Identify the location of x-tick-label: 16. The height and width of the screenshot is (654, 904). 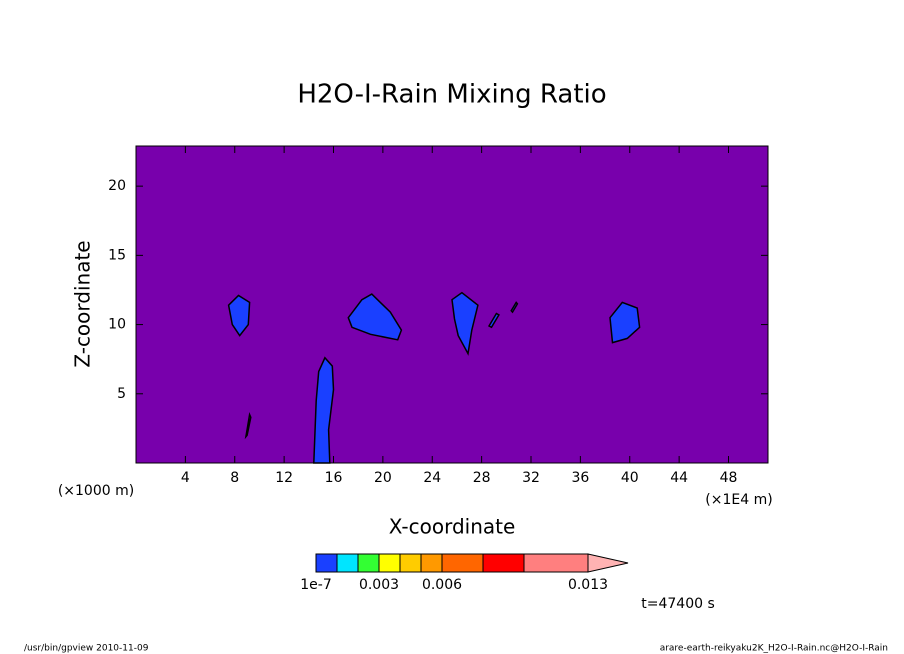
(334, 478).